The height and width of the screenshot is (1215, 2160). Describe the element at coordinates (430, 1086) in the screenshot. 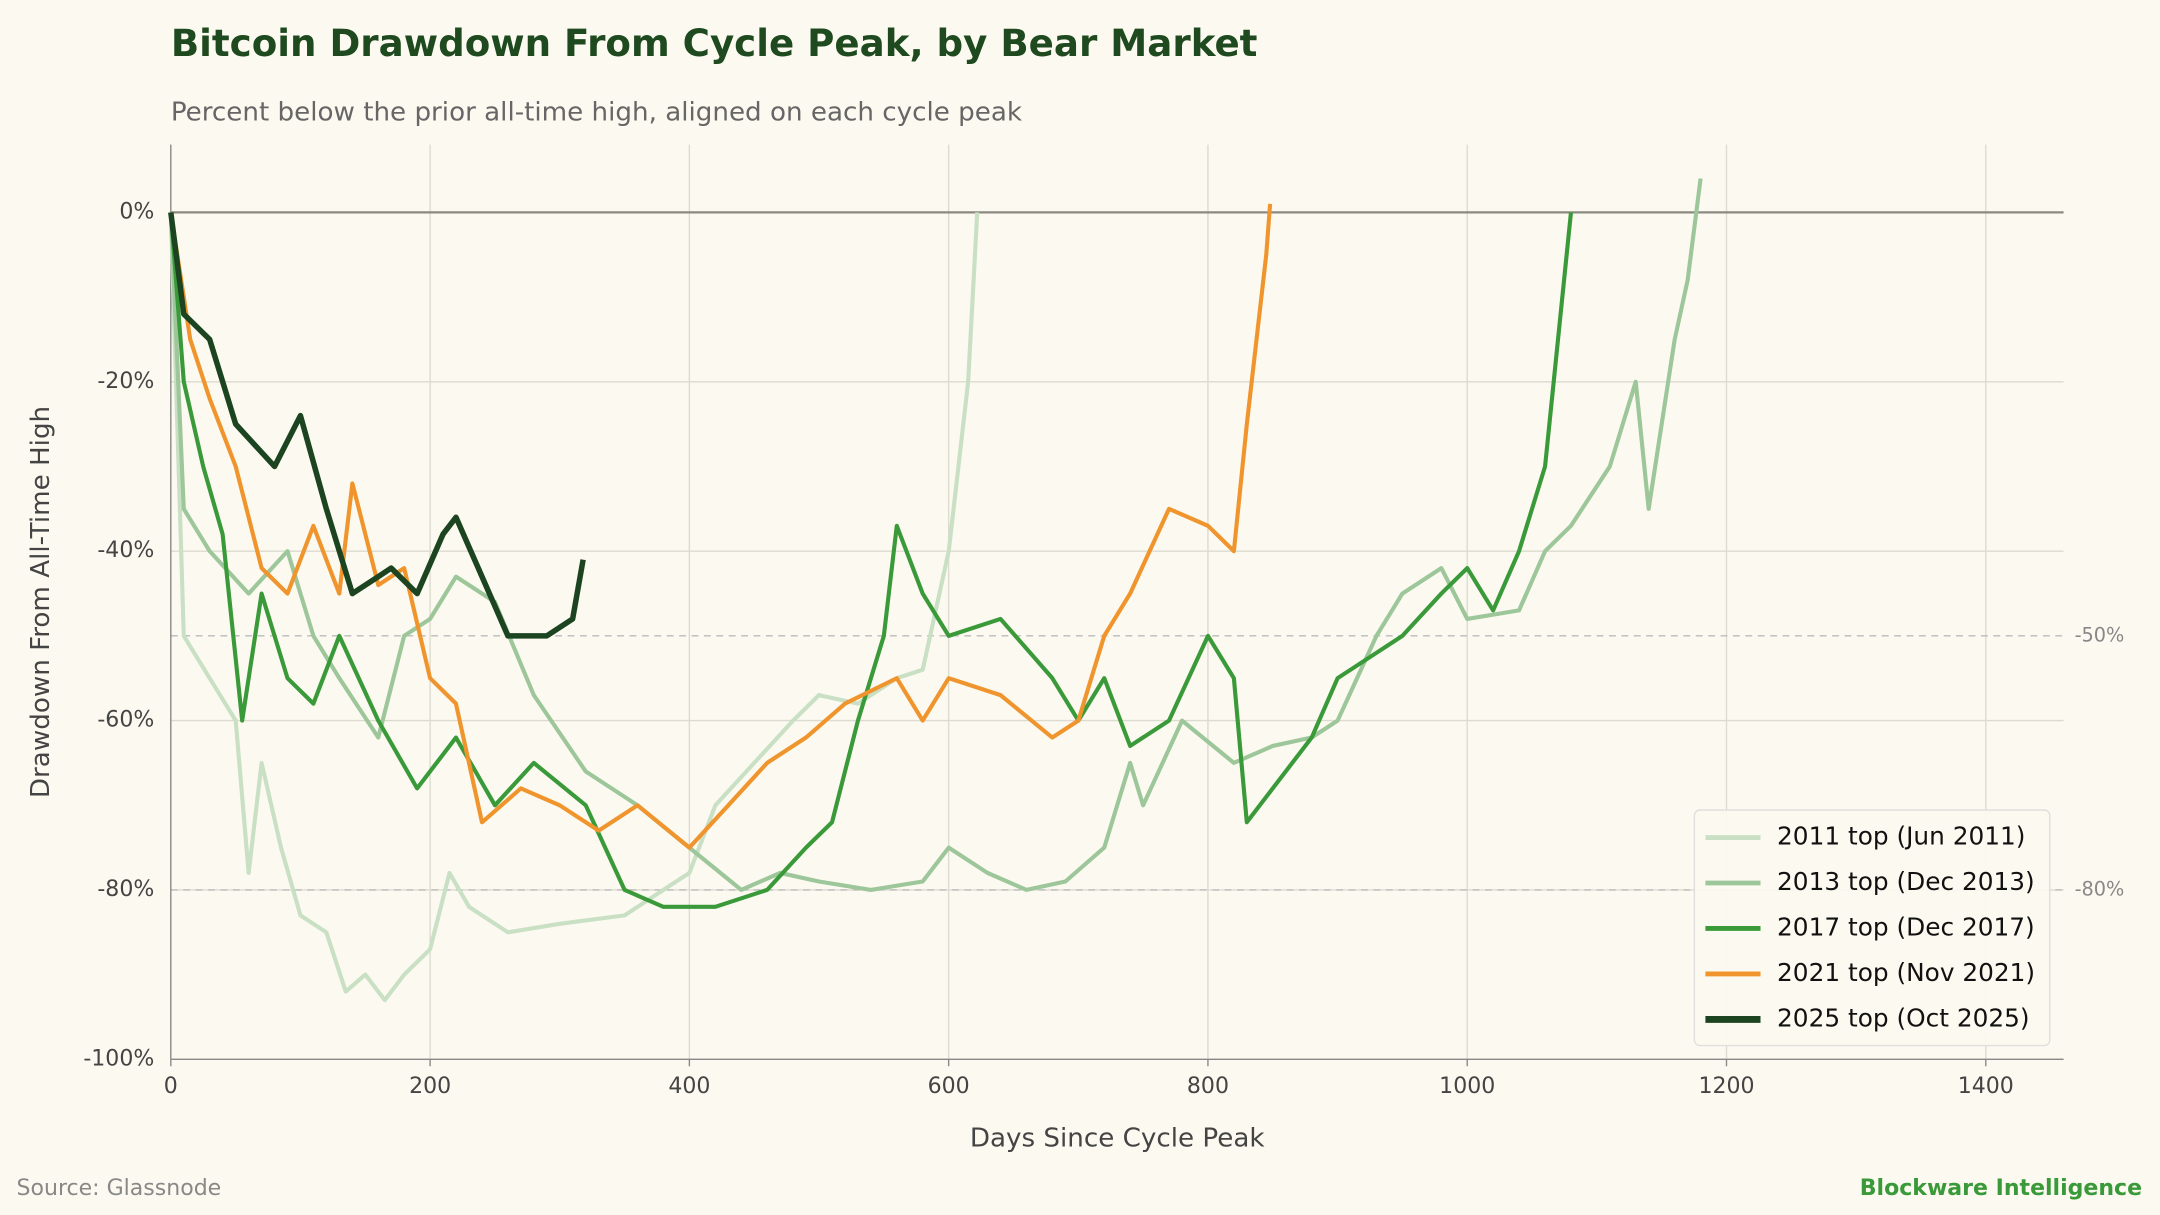

I see `x-tick-label: 200` at that location.